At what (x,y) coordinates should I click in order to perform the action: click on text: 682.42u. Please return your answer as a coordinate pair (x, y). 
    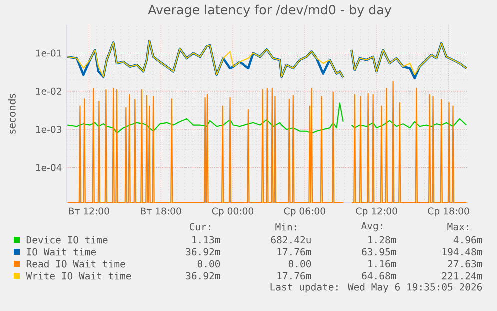
    Looking at the image, I should click on (291, 240).